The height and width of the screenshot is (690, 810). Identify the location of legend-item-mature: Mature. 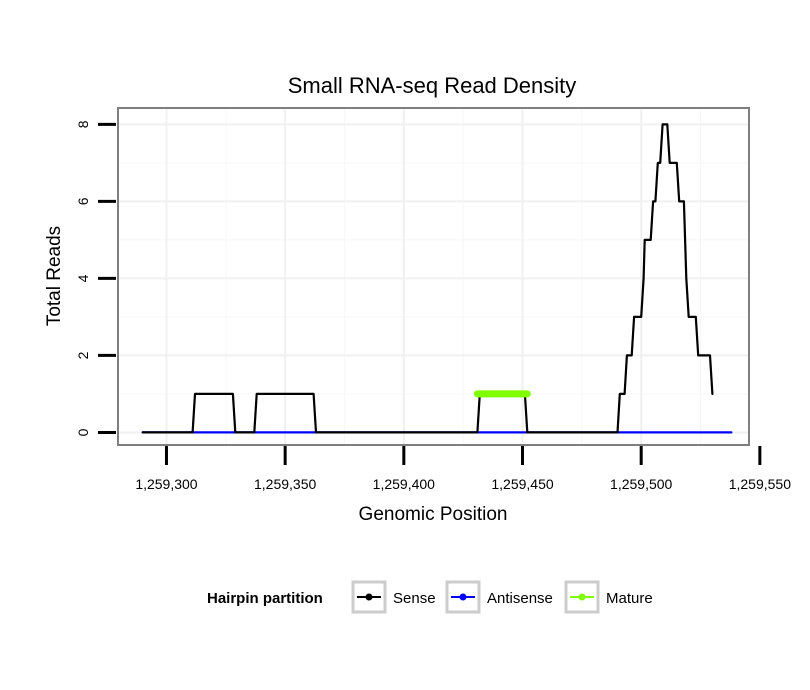
(608, 597).